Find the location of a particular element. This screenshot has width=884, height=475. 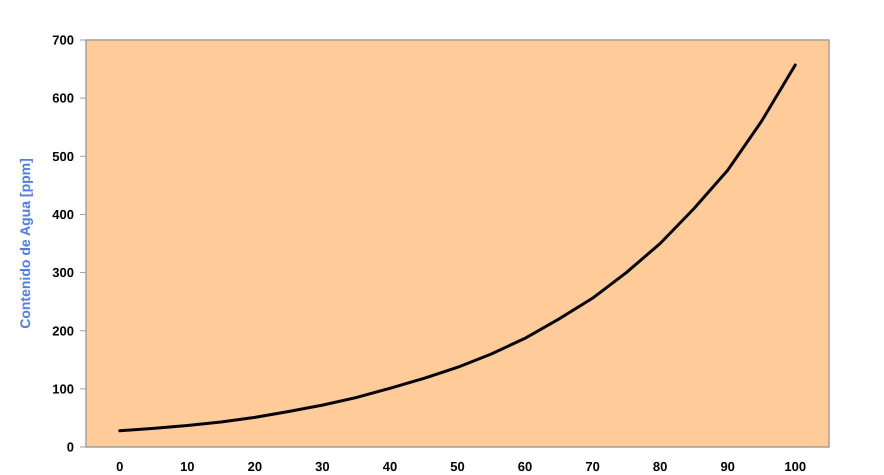

x-tick-label: 80 is located at coordinates (660, 466).